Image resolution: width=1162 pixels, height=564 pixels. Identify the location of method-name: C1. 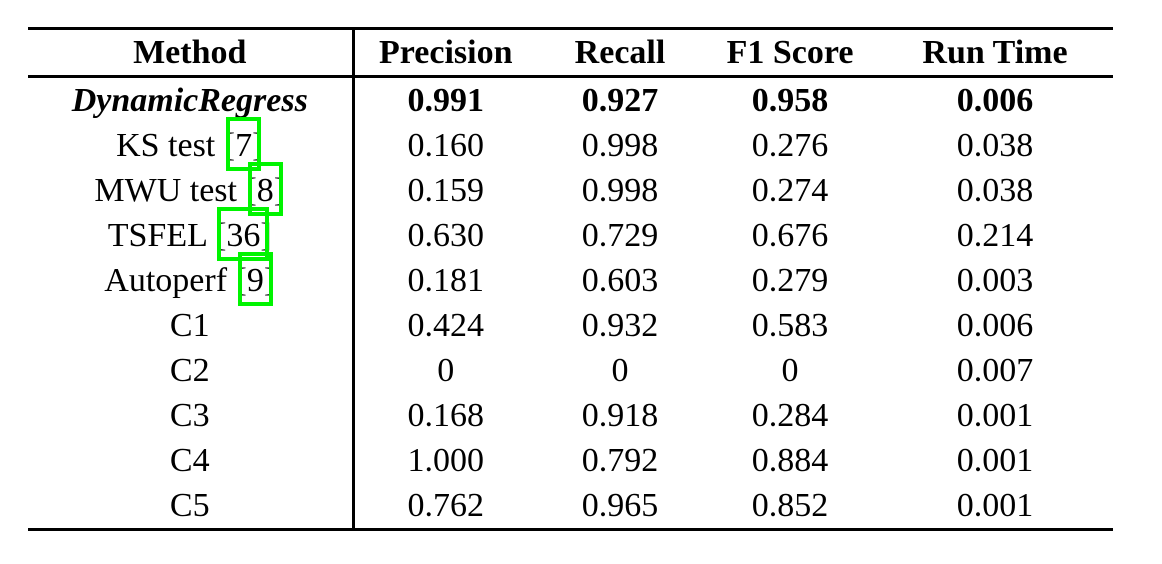
(189, 325).